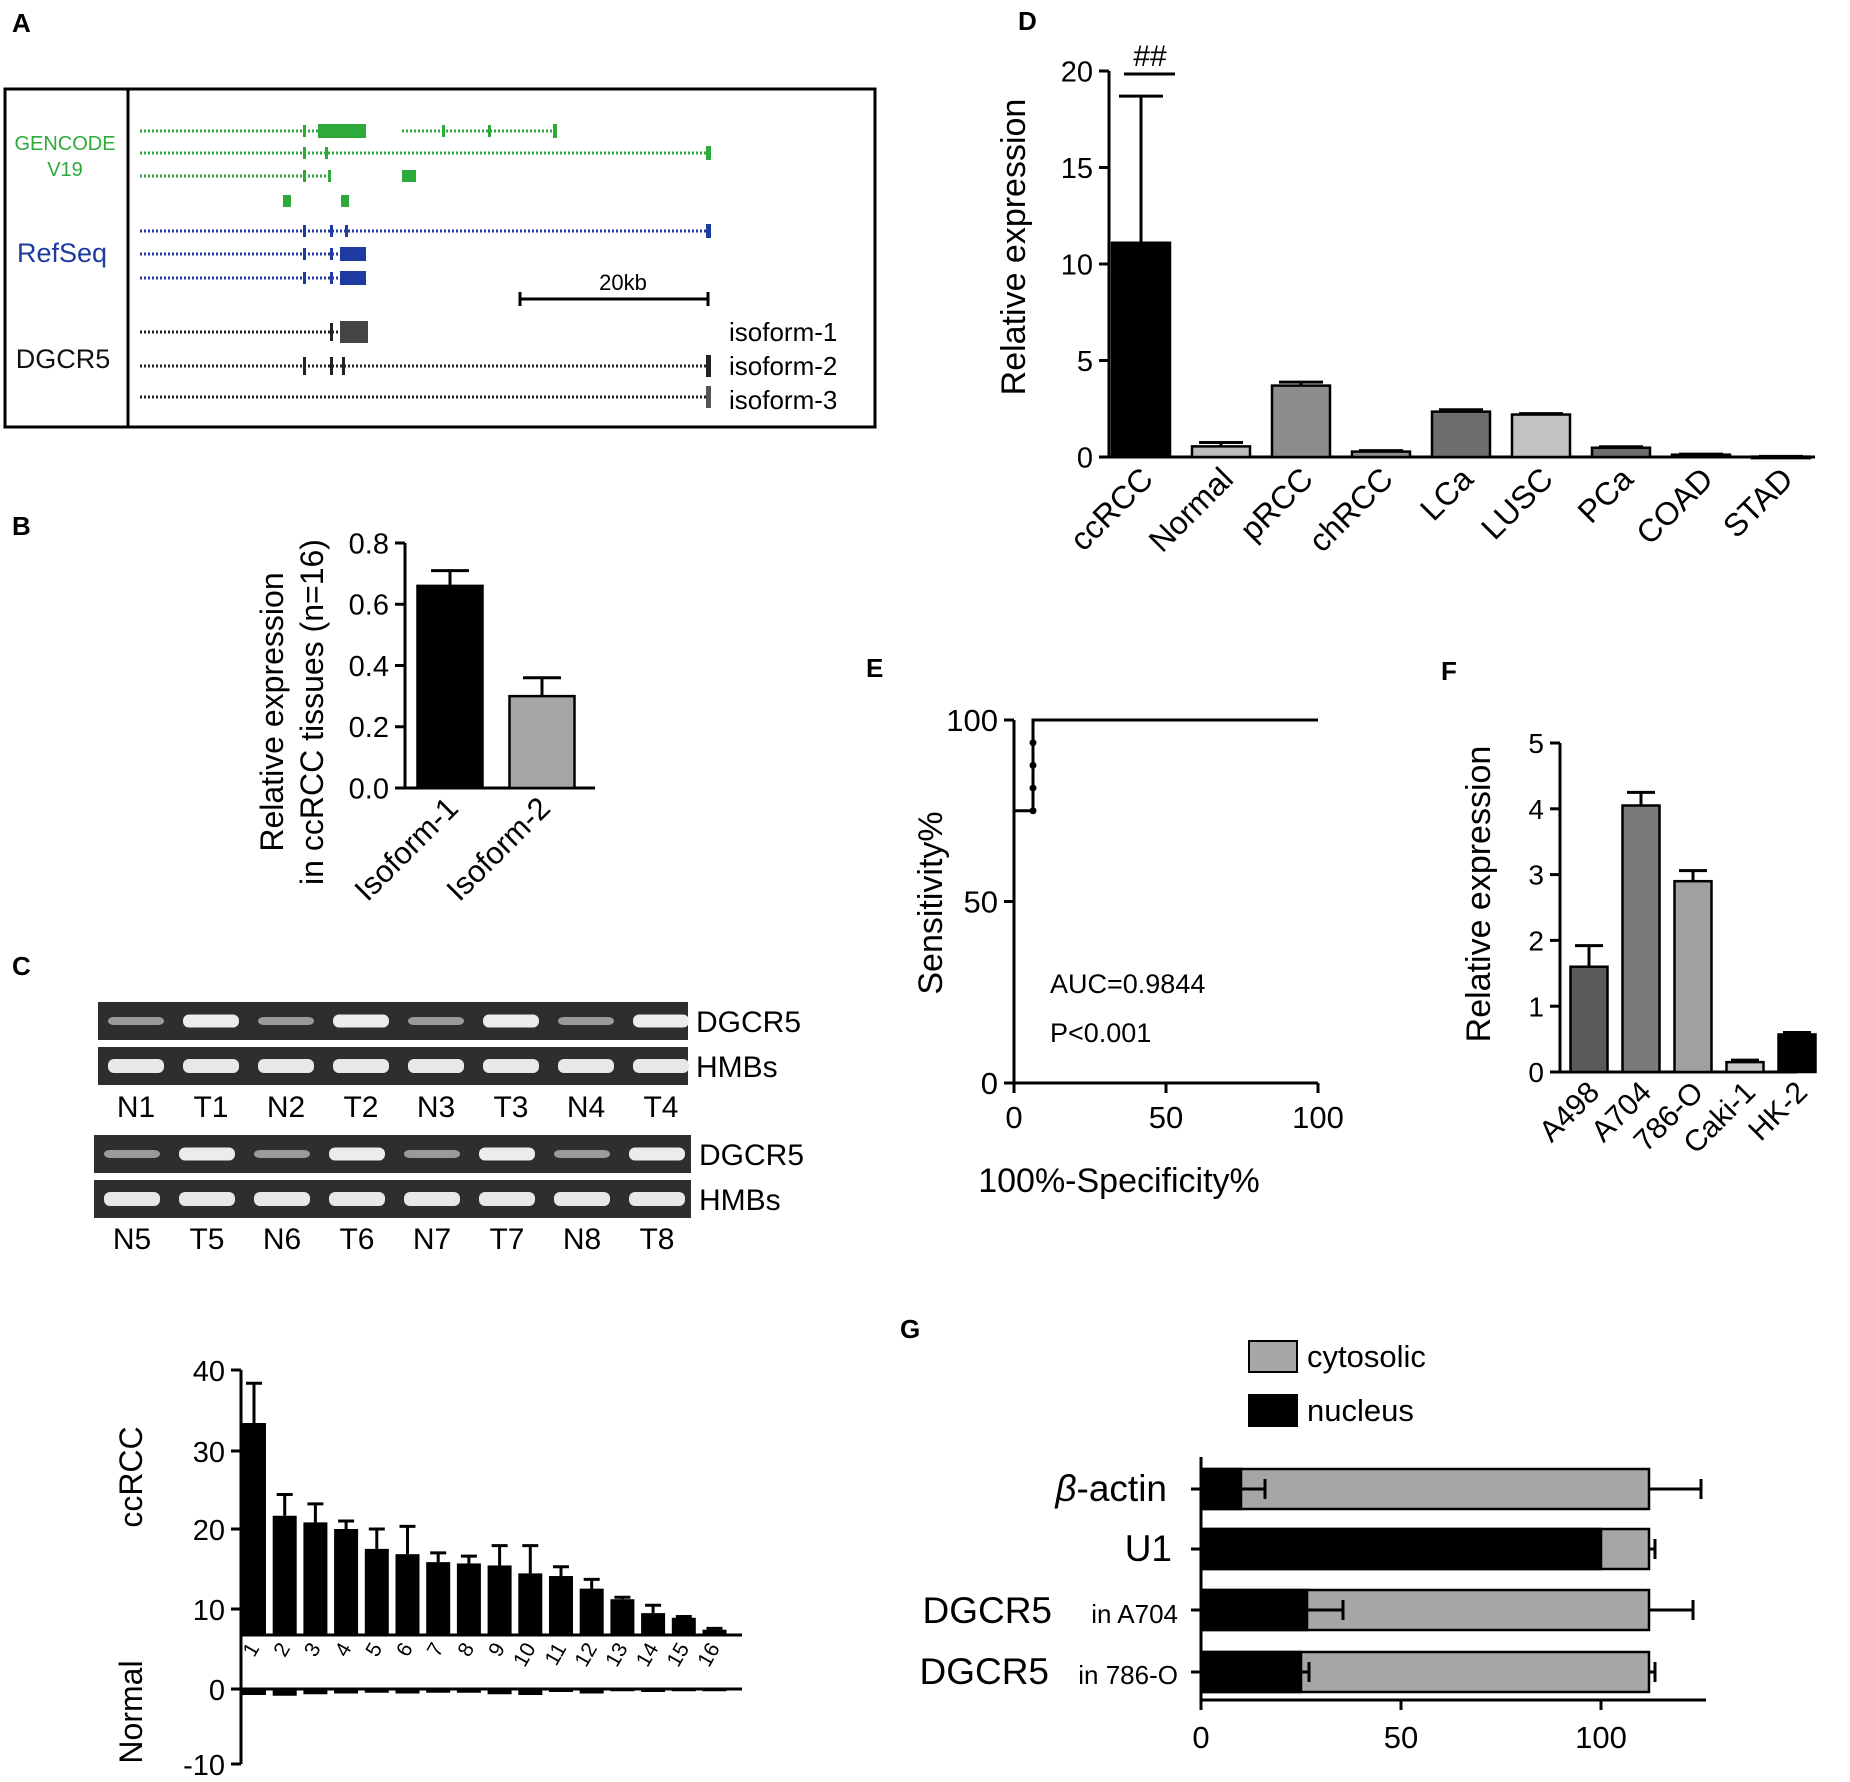  I want to click on gel-sample-label: N6, so click(282, 1239).